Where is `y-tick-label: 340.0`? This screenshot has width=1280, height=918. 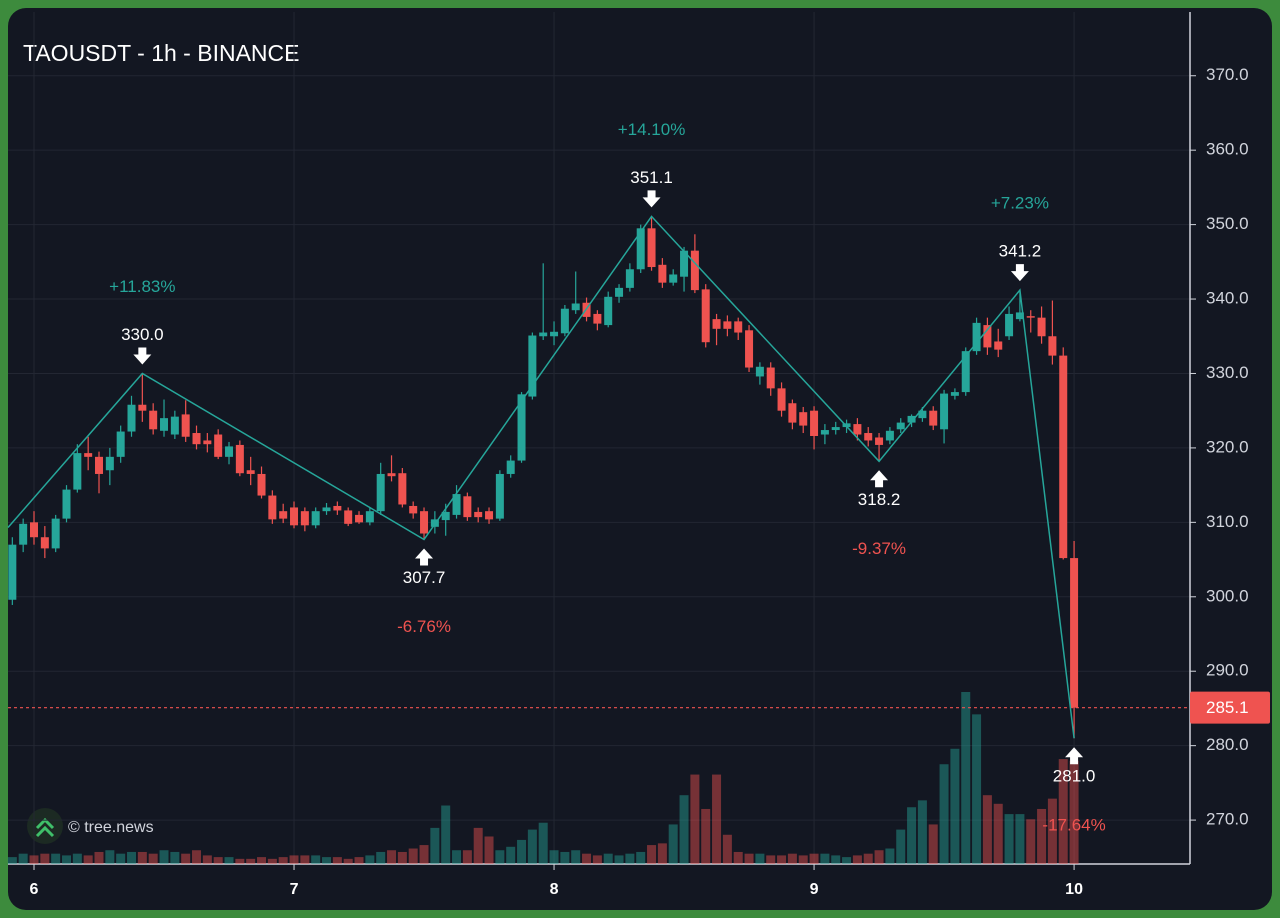
y-tick-label: 340.0 is located at coordinates (1227, 298).